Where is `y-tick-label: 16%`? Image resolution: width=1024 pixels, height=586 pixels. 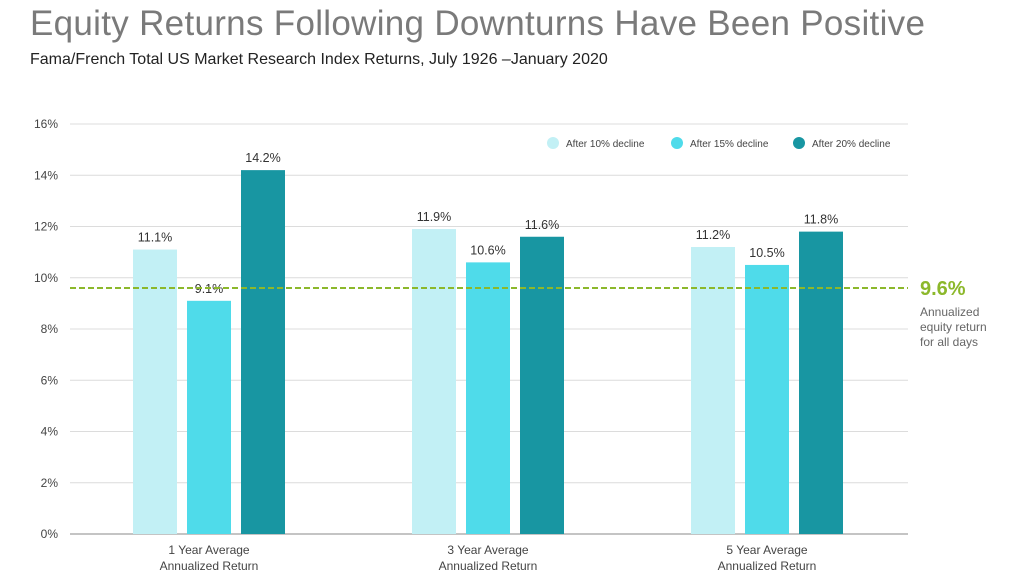 y-tick-label: 16% is located at coordinates (46, 124).